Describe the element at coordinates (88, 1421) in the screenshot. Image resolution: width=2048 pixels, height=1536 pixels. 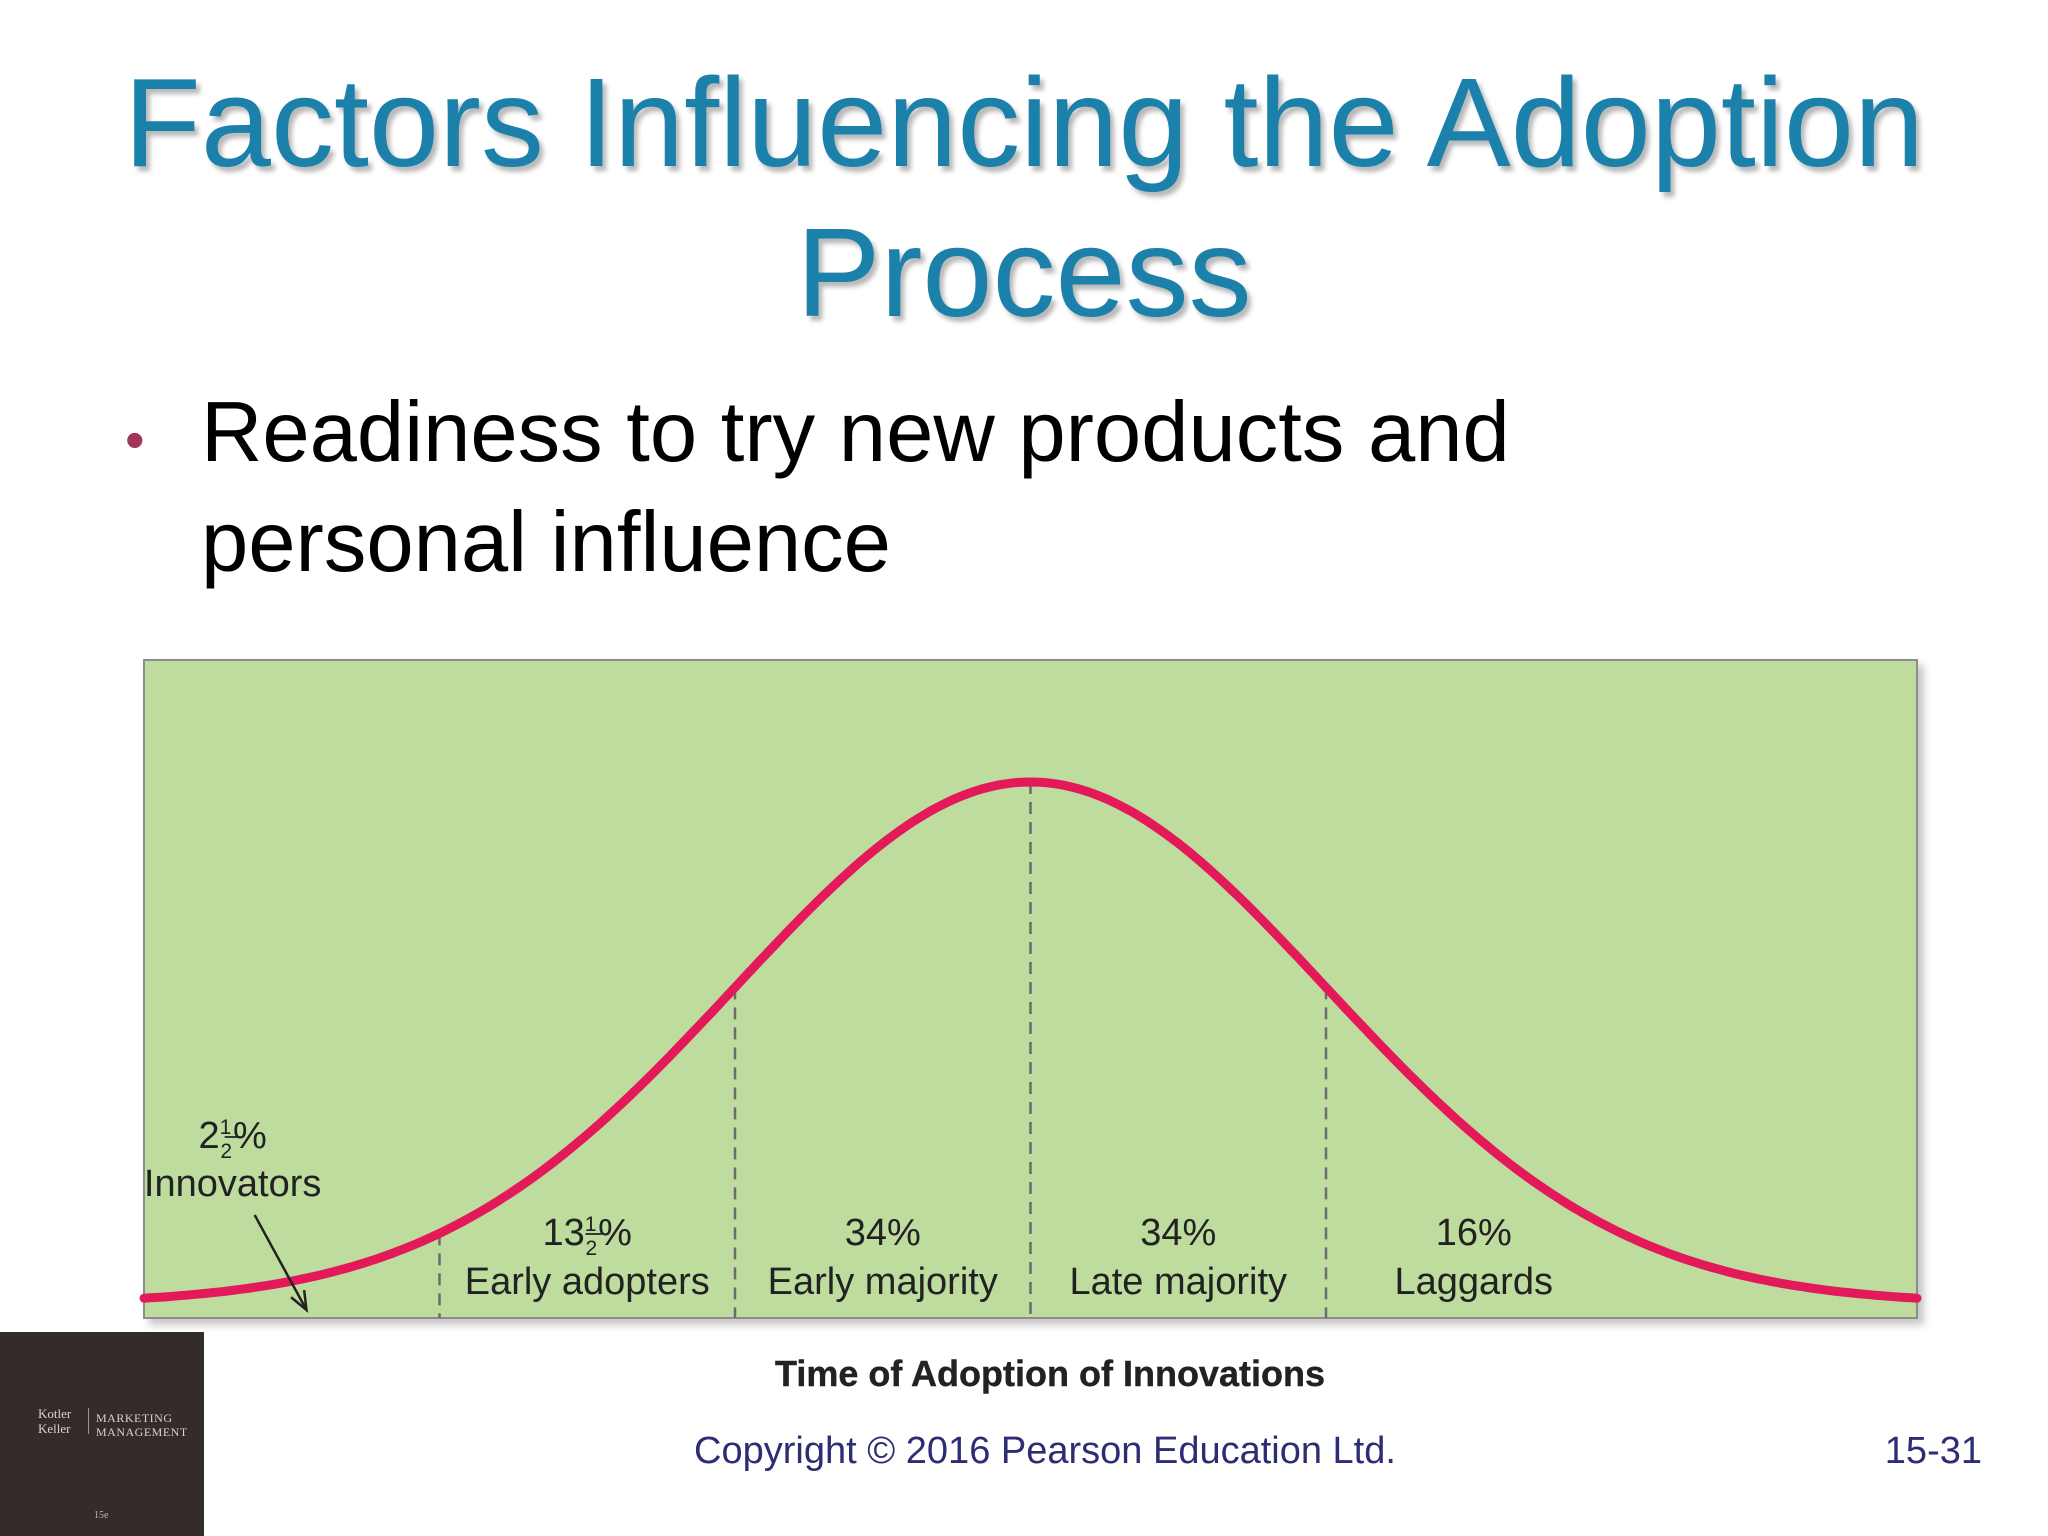
I see `logo-divider` at that location.